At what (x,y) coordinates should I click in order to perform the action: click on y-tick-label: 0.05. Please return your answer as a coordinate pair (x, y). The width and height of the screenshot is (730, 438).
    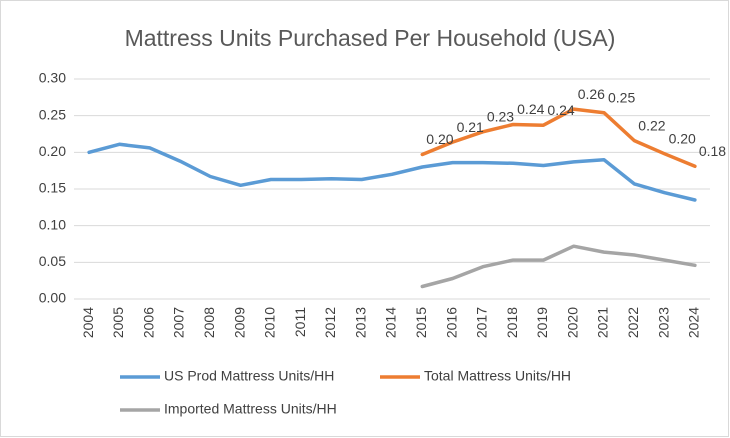
    Looking at the image, I should click on (52, 261).